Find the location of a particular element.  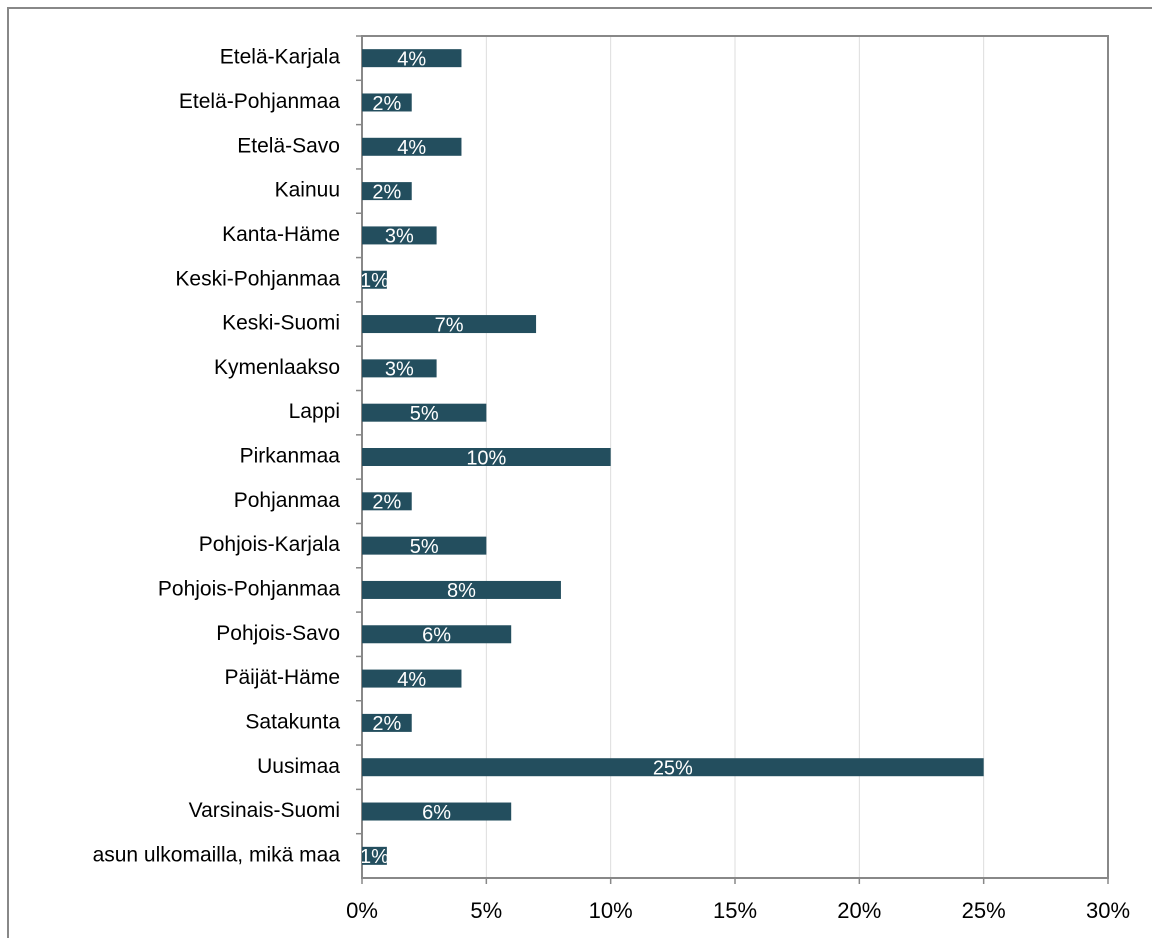

y-tick-label: Etelä-Pohjanmaa is located at coordinates (259, 101).